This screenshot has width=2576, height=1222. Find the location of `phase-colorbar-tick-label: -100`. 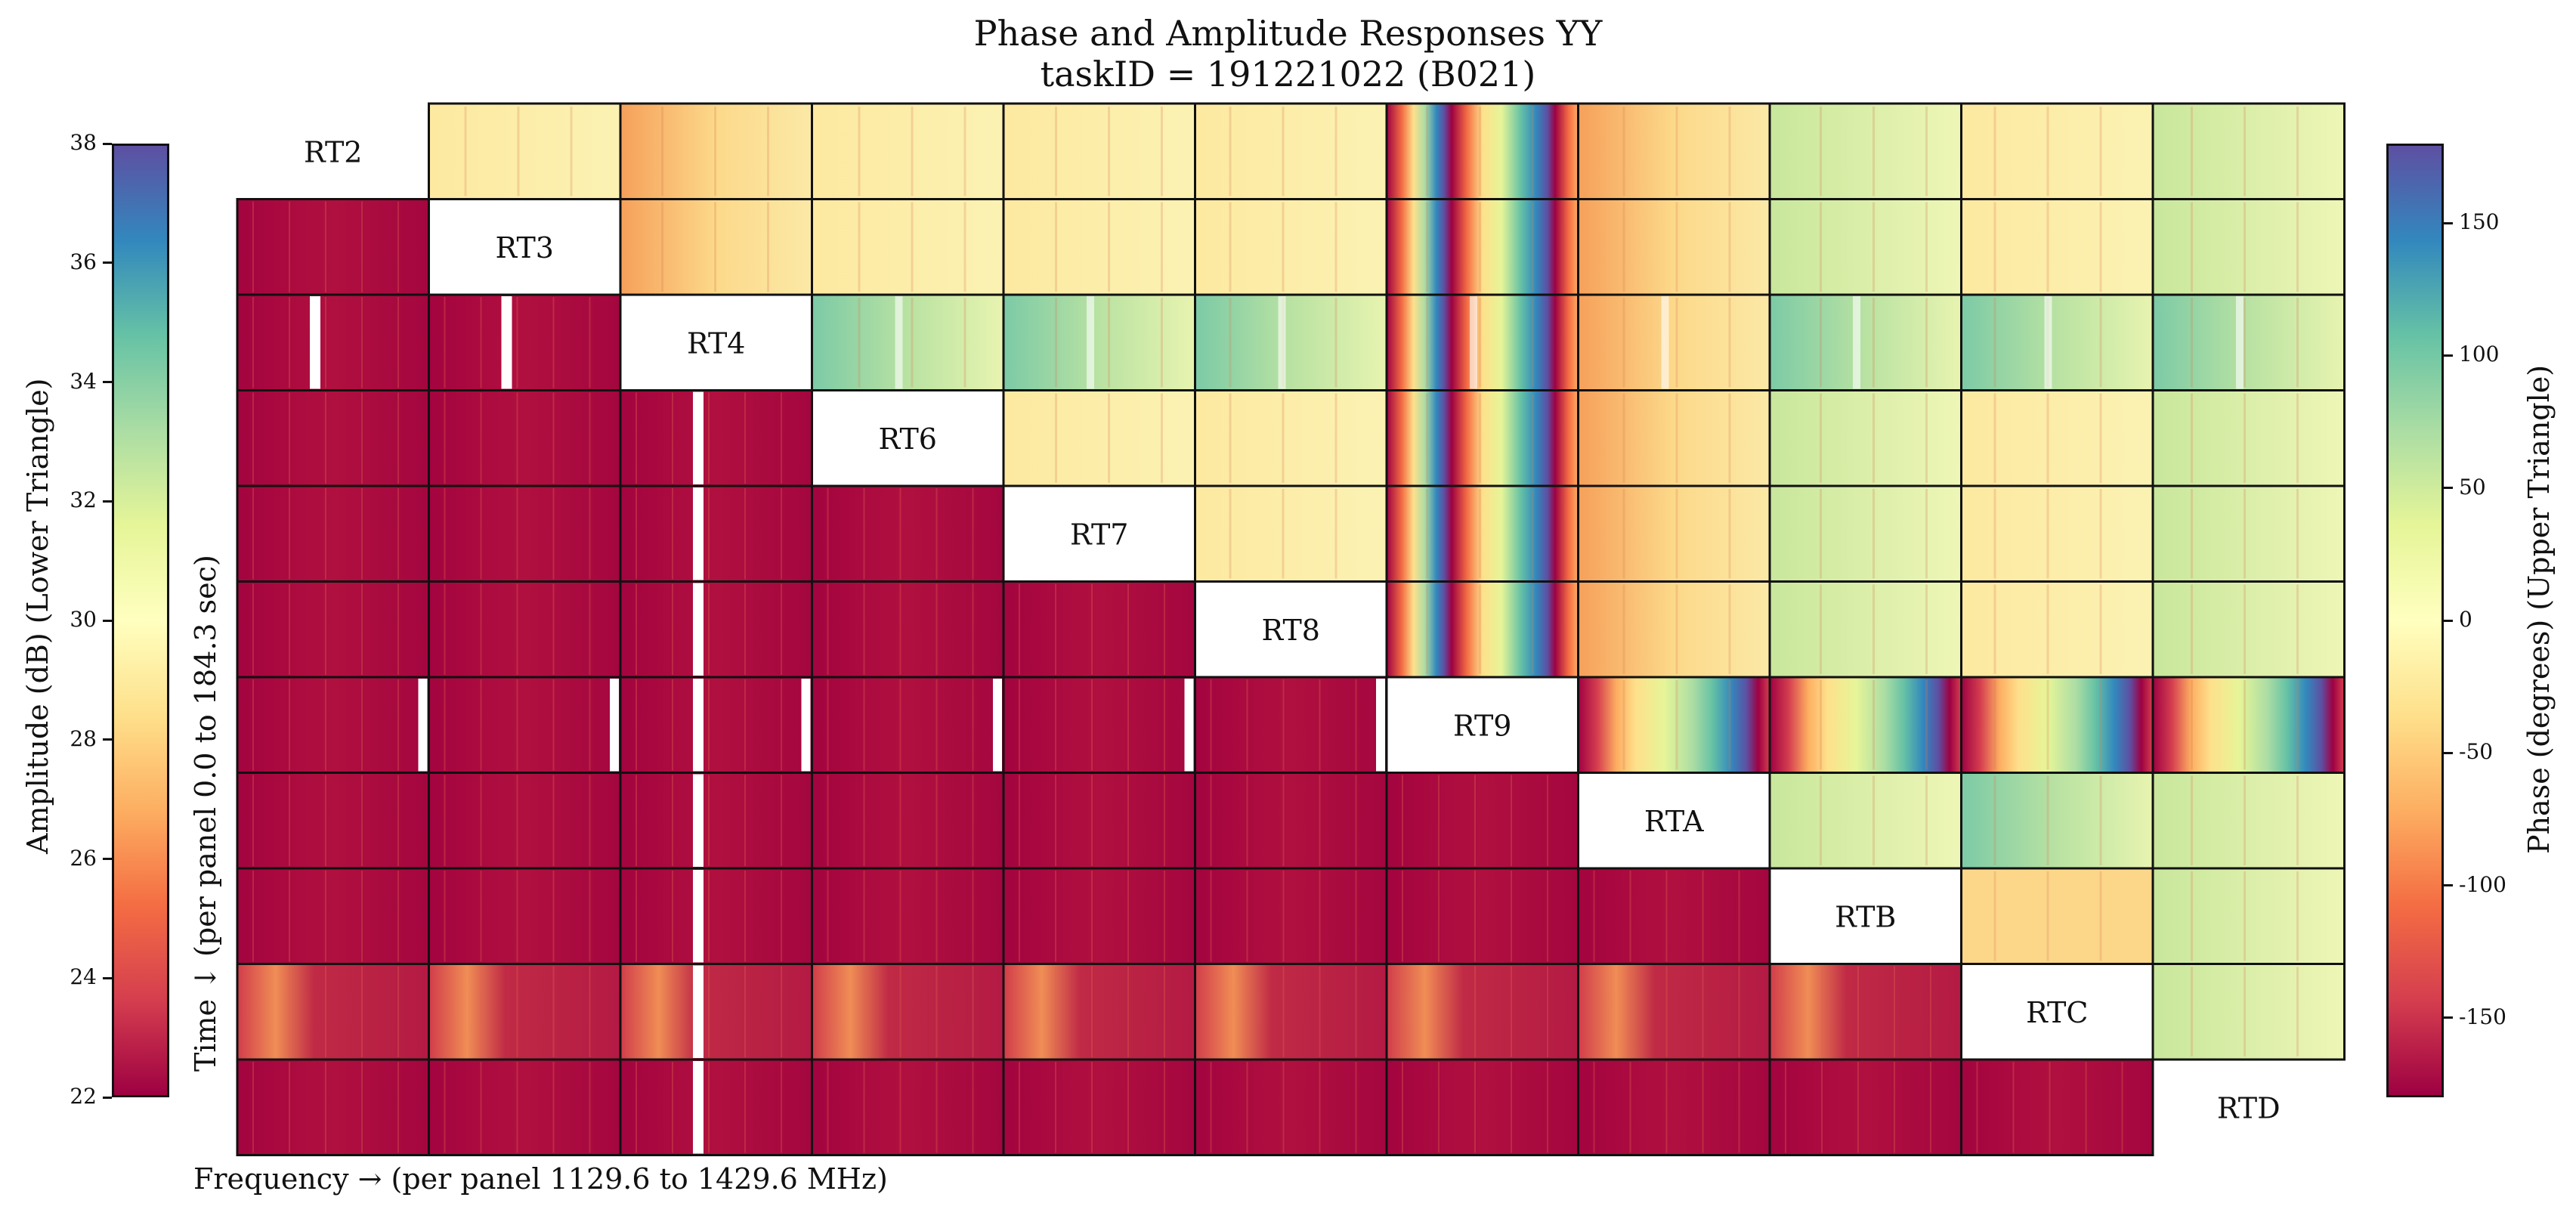

phase-colorbar-tick-label: -100 is located at coordinates (2482, 884).